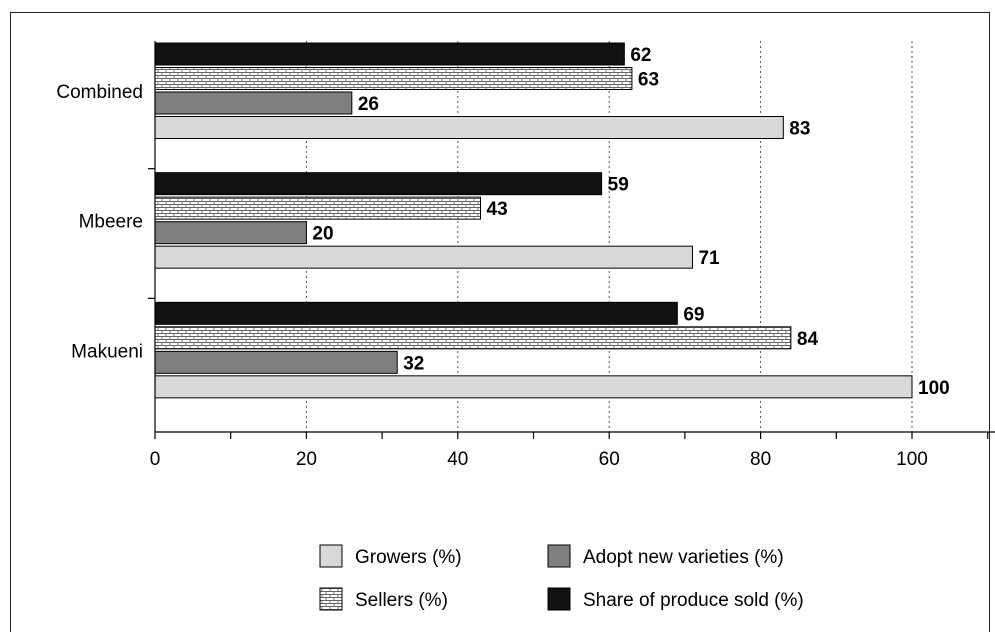  Describe the element at coordinates (618, 185) in the screenshot. I see `data-label: 59` at that location.